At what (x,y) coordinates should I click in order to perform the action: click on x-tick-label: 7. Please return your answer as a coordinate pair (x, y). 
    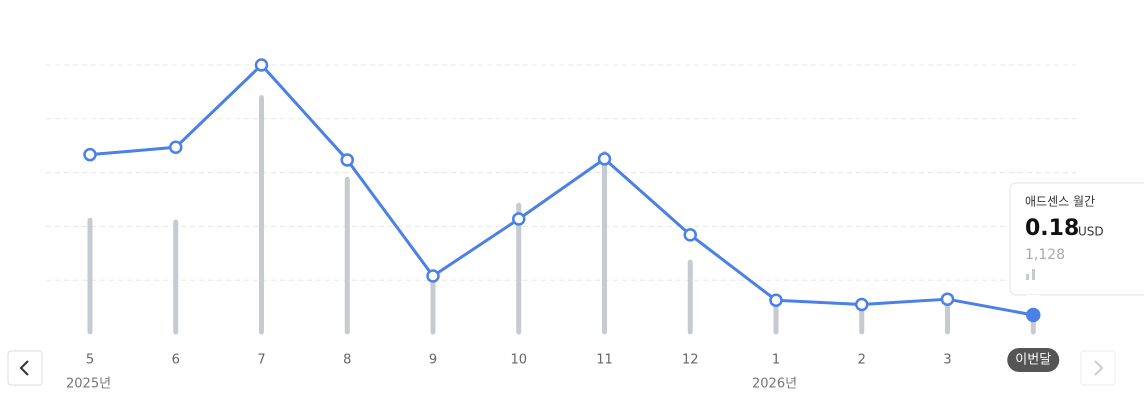
    Looking at the image, I should click on (261, 360).